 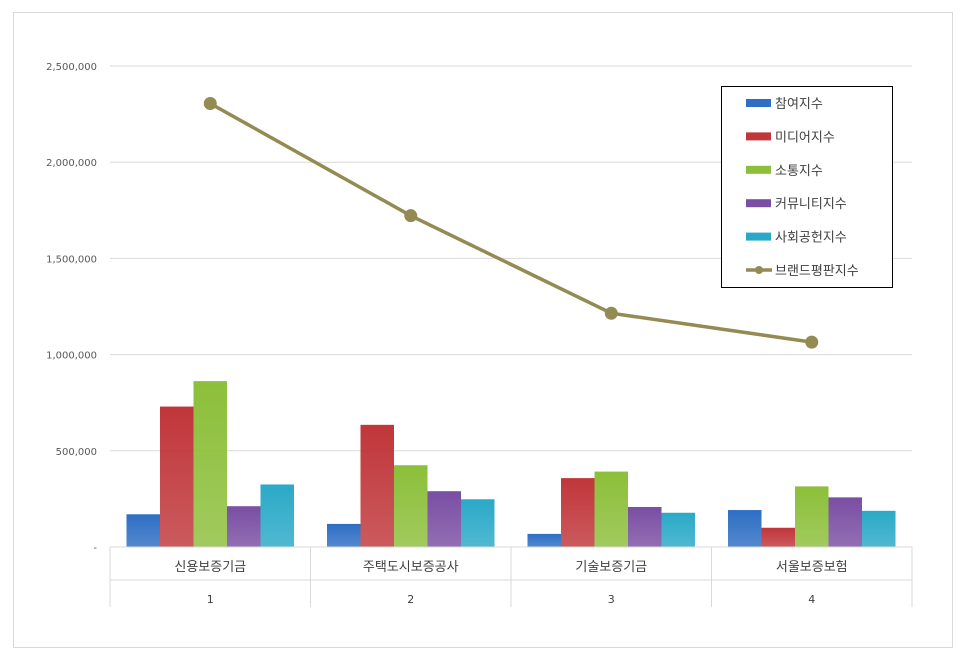 I want to click on legend-box, so click(x=807, y=187).